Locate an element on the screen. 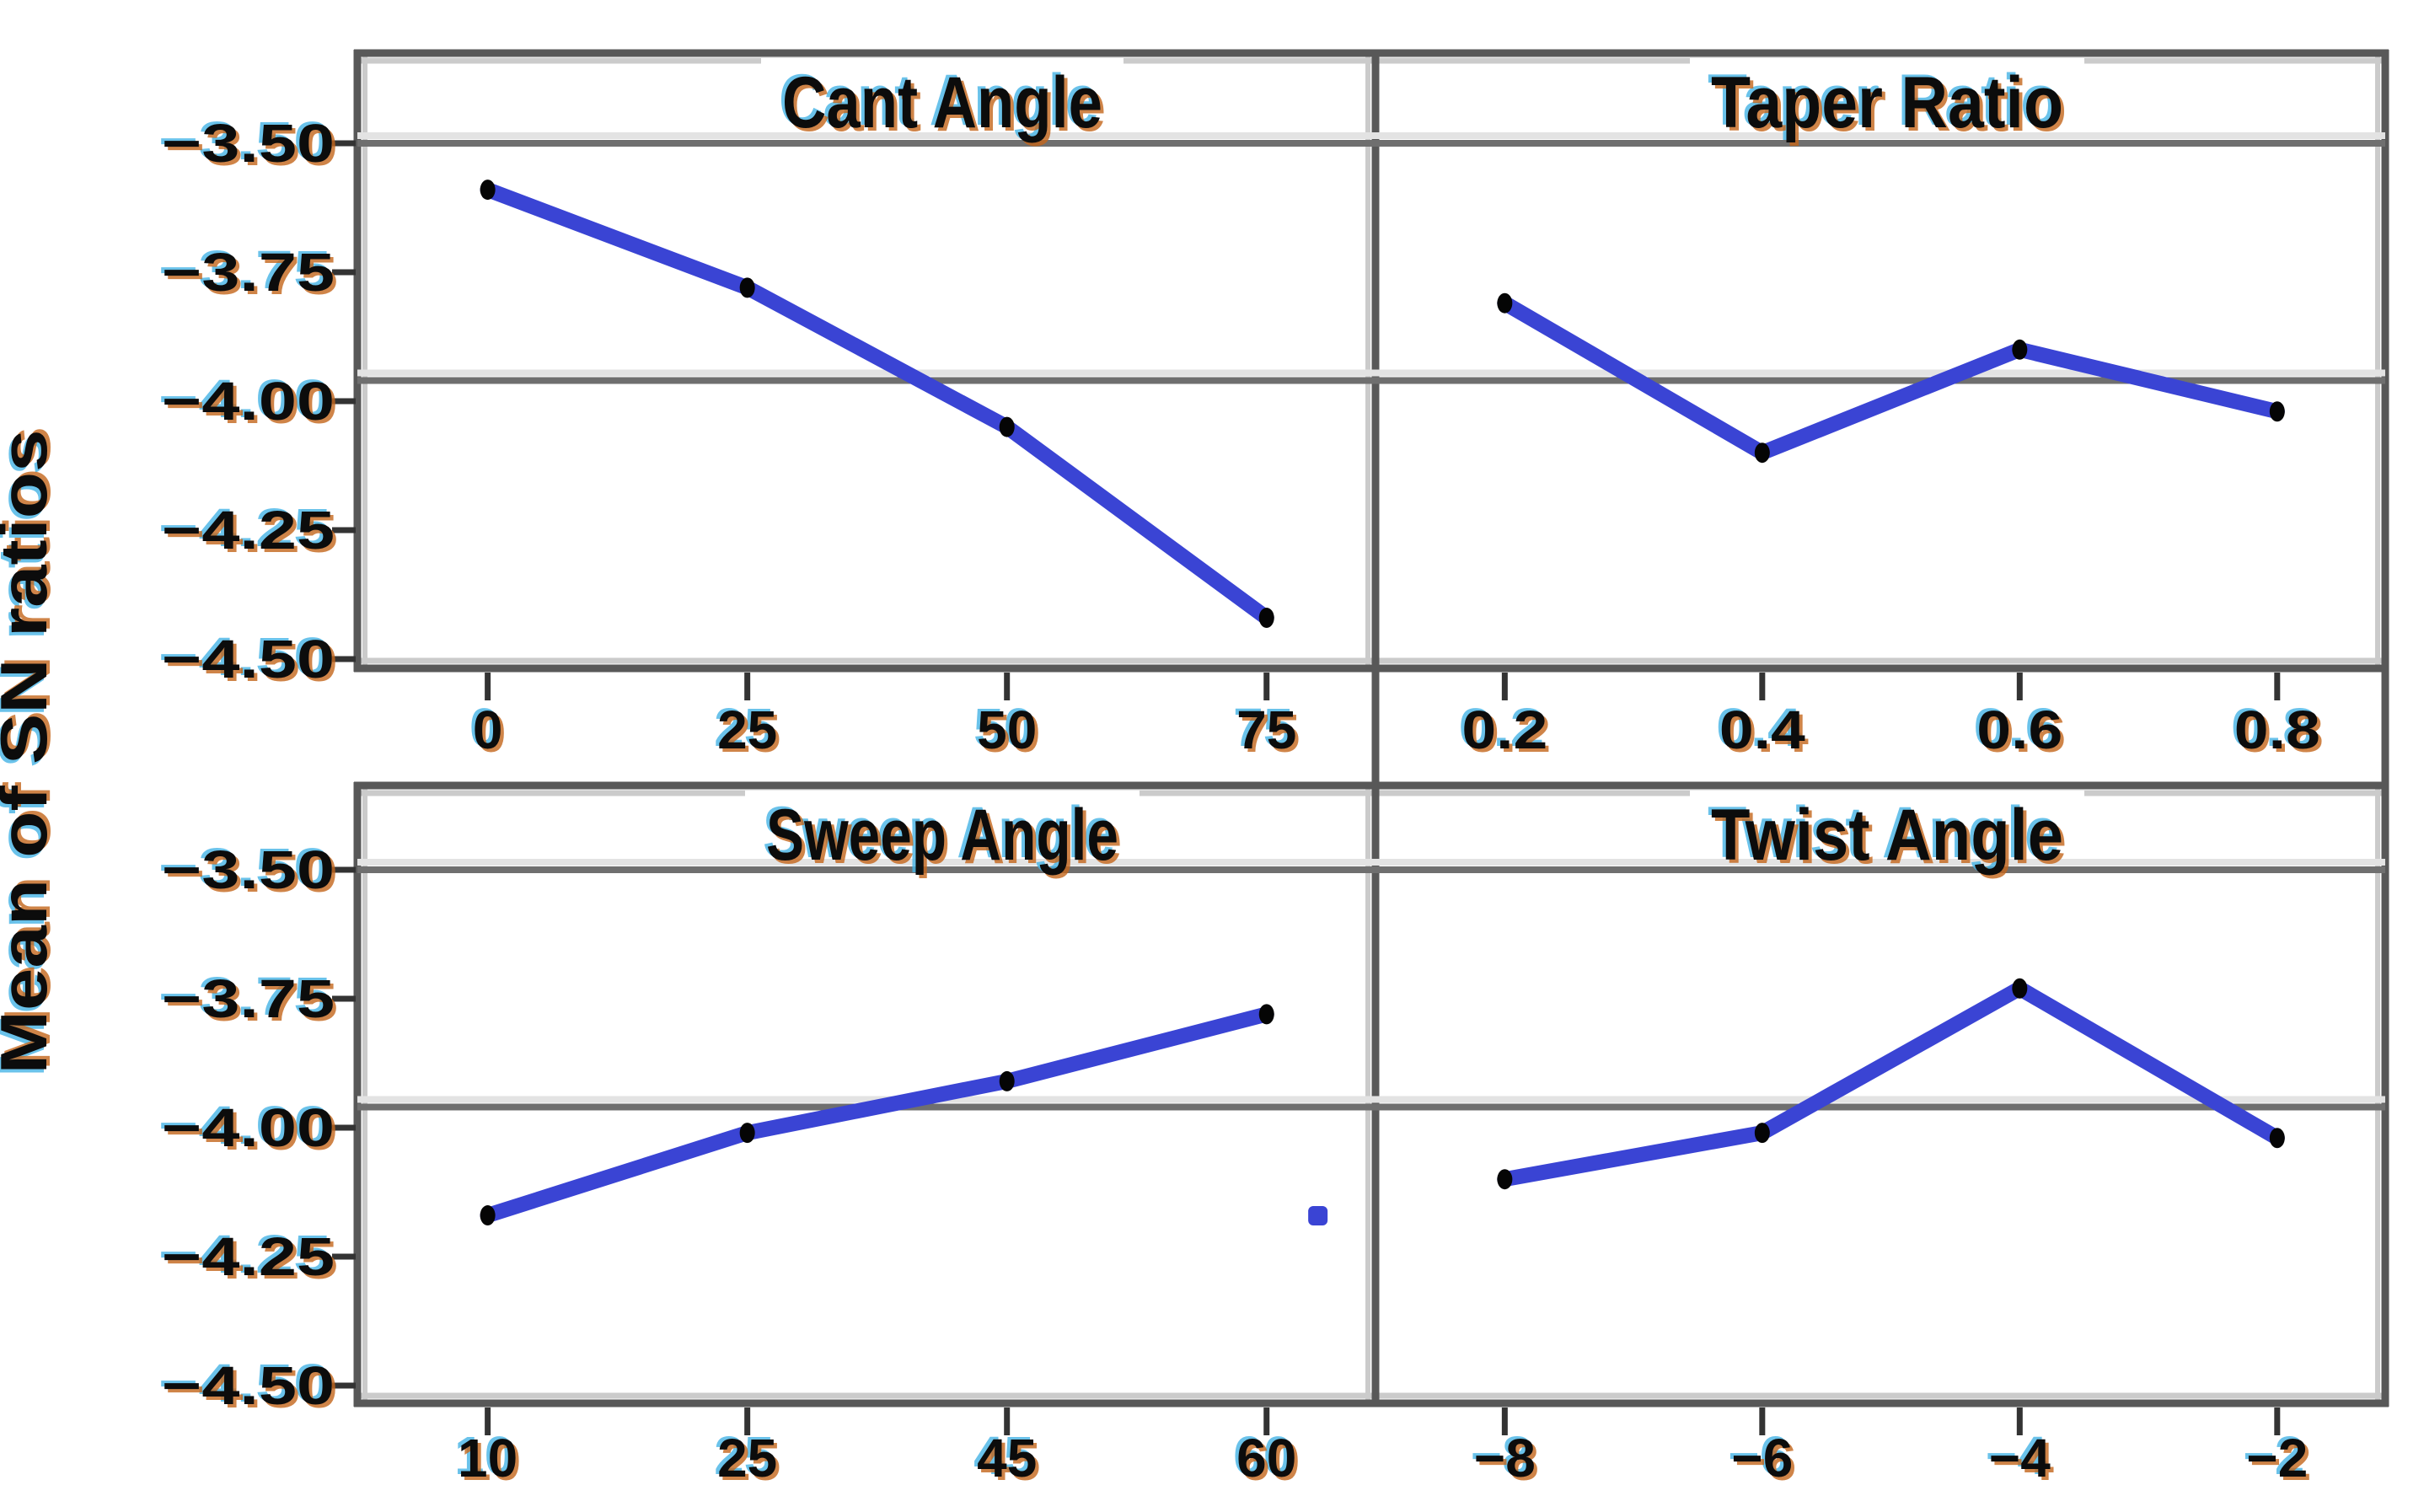 The width and height of the screenshot is (2424, 1512). x-tick-label-group: −2−2−2 is located at coordinates (2277, 1458).